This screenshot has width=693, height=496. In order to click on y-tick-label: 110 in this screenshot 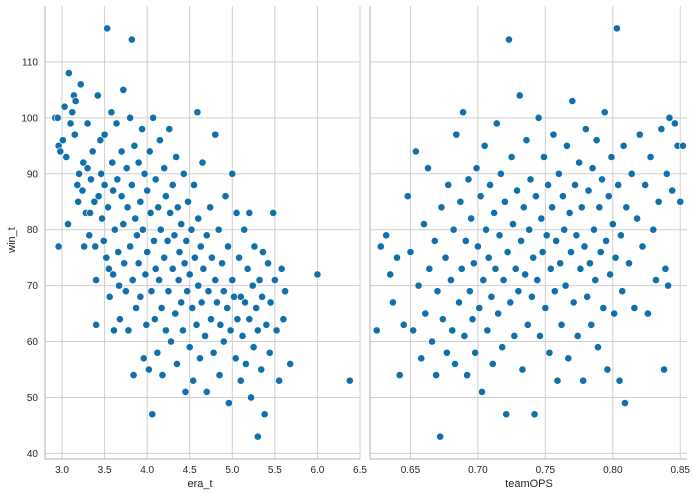, I will do `click(30, 62)`.